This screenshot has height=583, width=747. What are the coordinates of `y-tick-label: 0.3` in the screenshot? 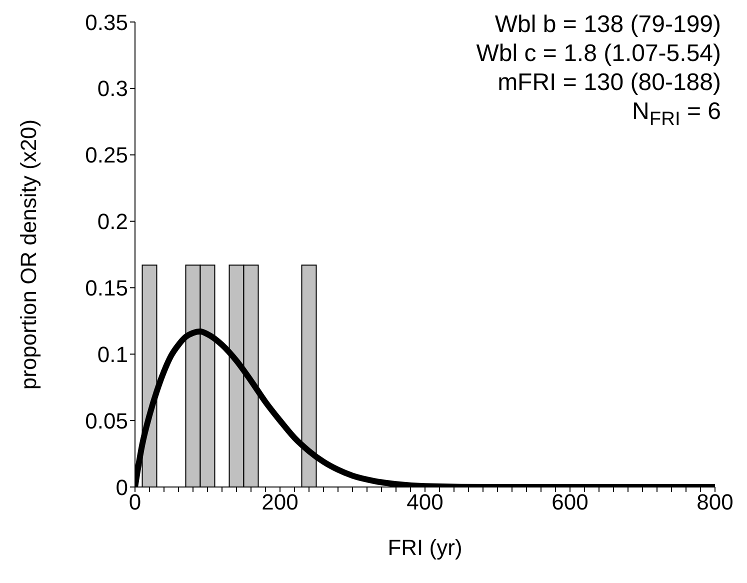 It's located at (112, 89).